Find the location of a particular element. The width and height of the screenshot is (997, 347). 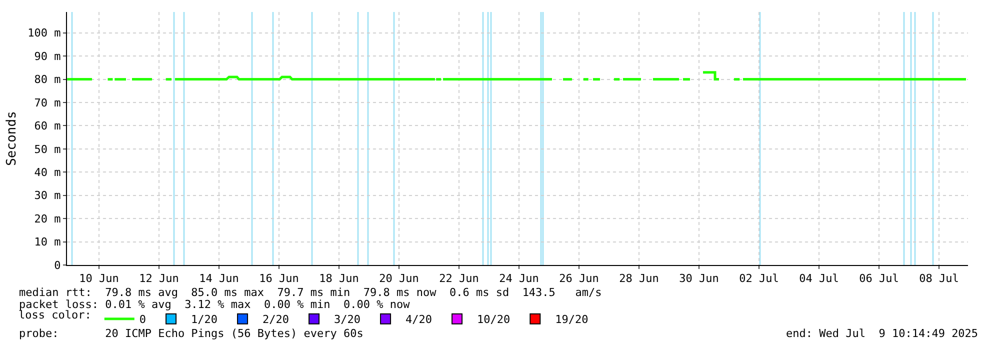

y-tick-label: 70 m is located at coordinates (48, 103).